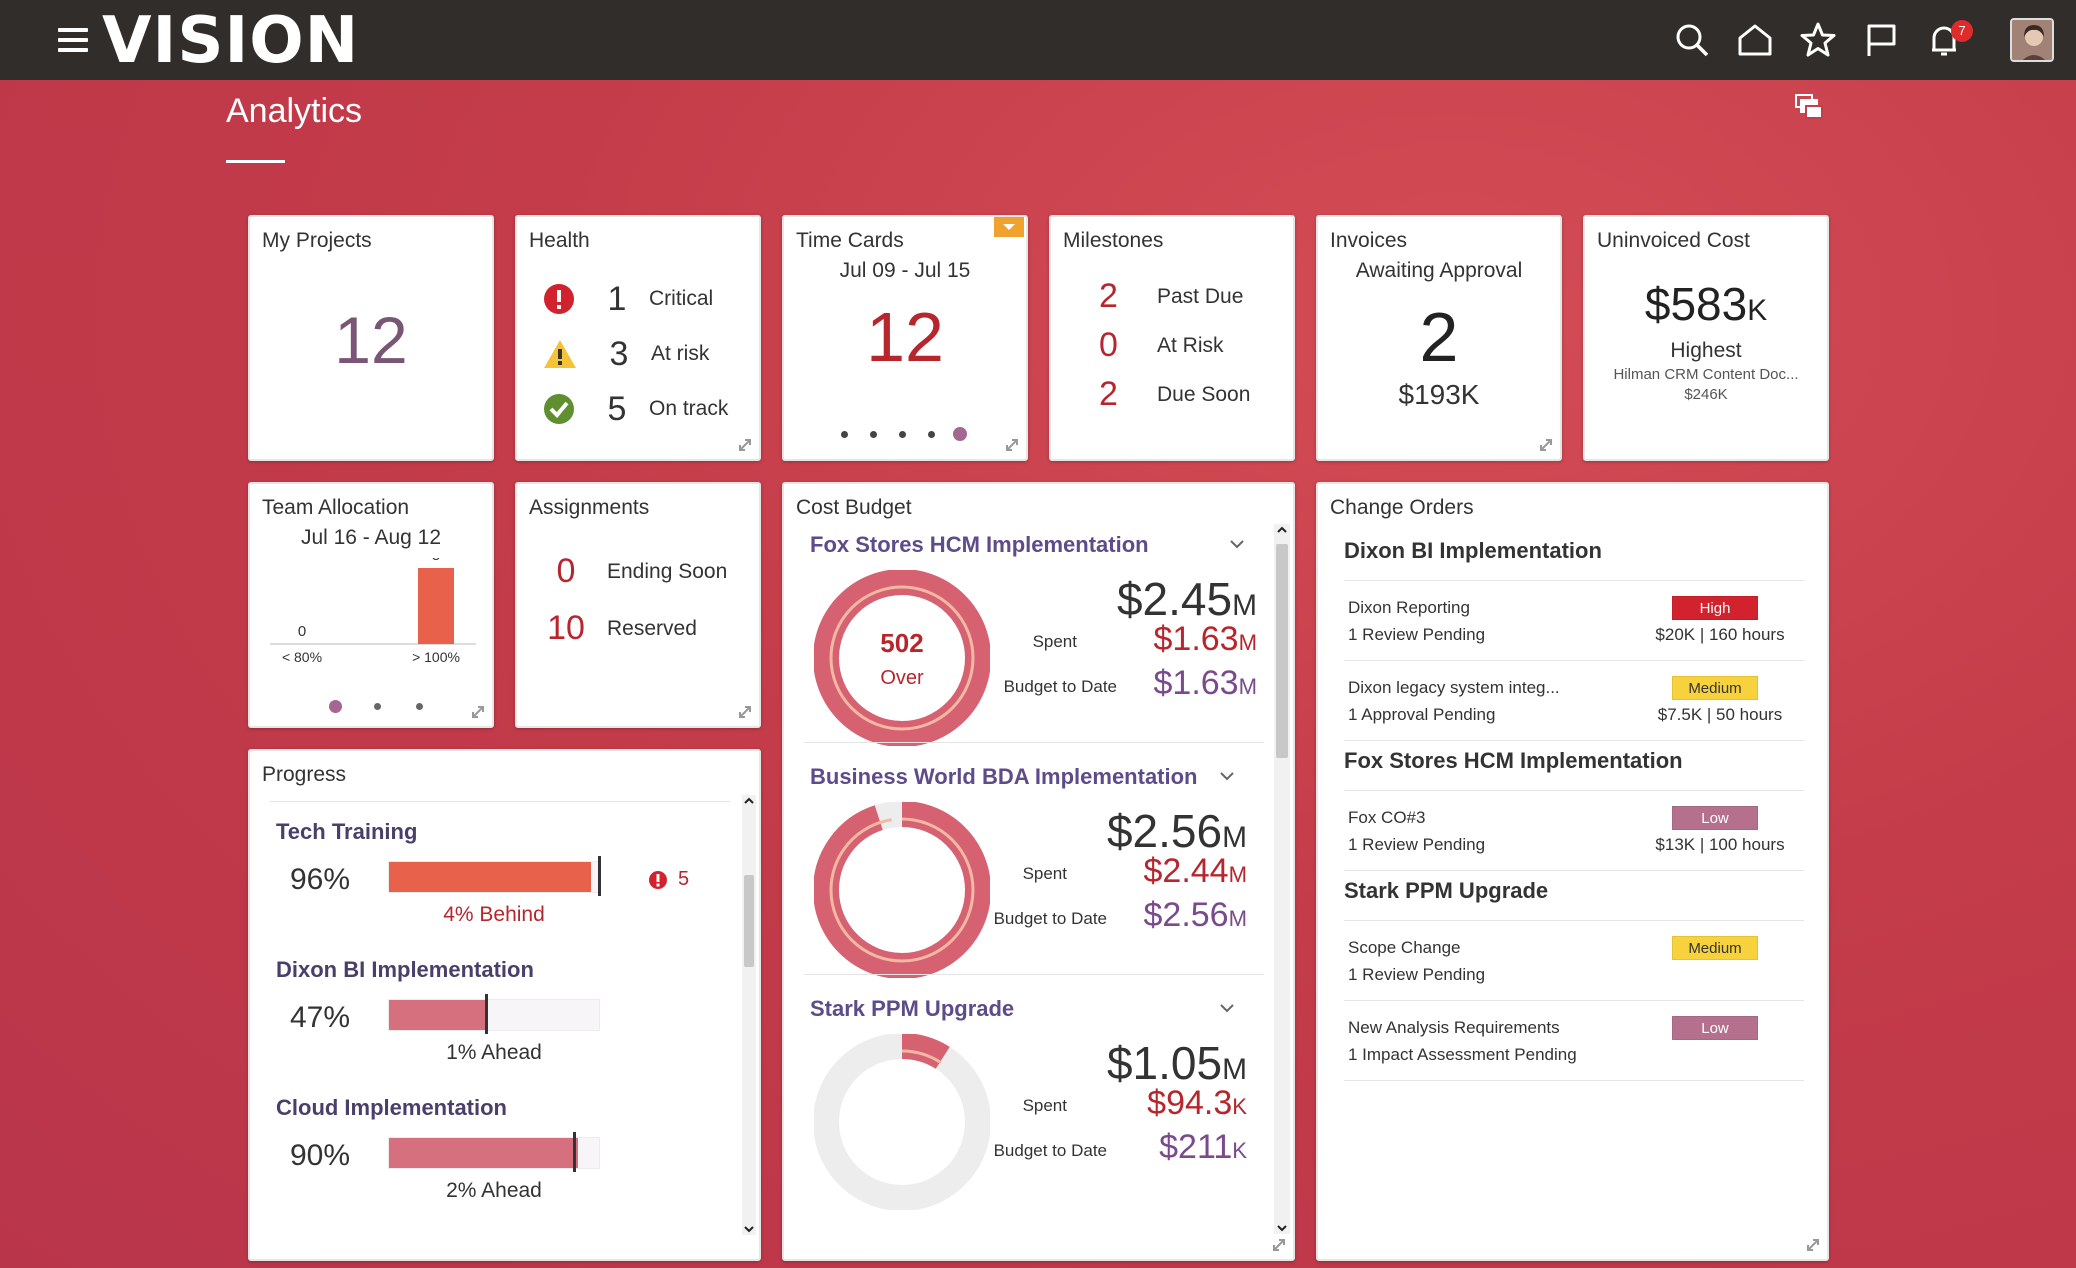  I want to click on milestones-card: Milestones 2 Past Due 0 At Risk 2 Due Soon, so click(1172, 338).